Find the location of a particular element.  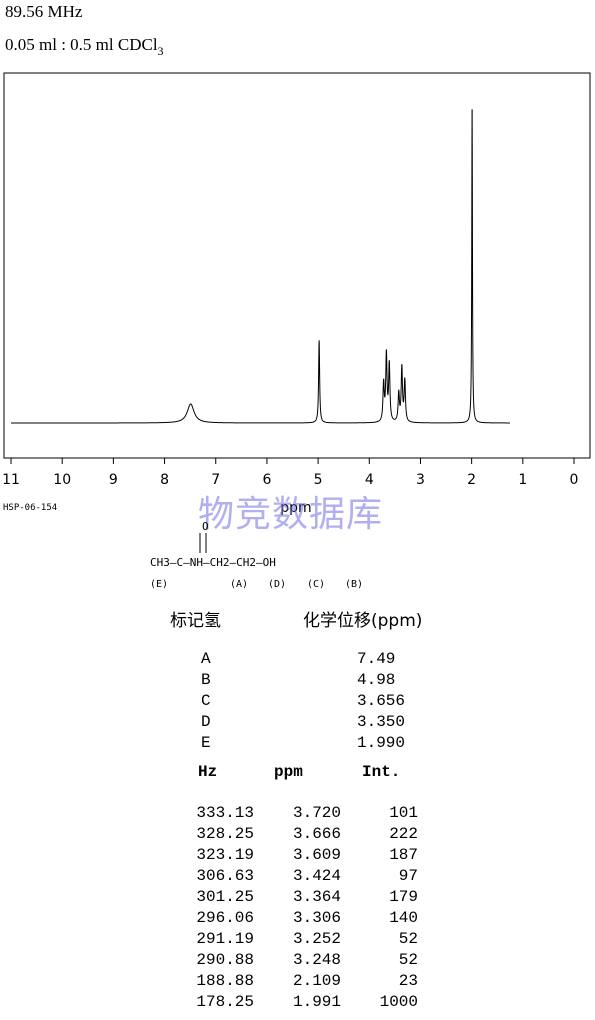

peak-table-cell: 3.306 is located at coordinates (316, 918).